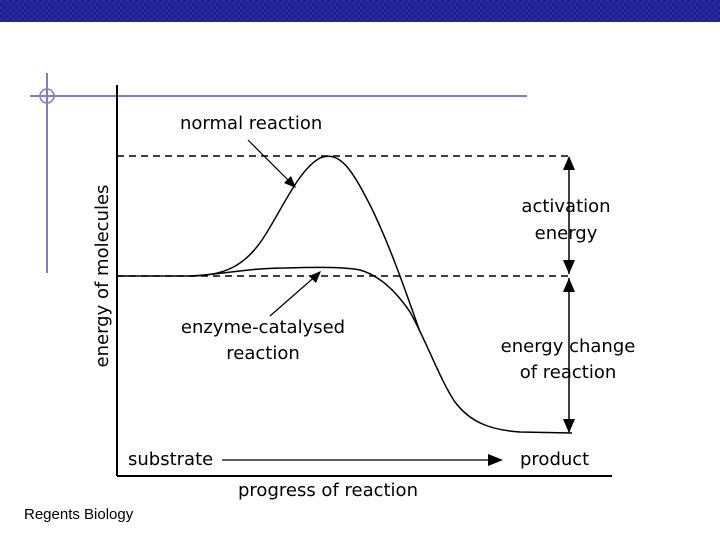  Describe the element at coordinates (79, 514) in the screenshot. I see `footer-text: Regents Biology` at that location.